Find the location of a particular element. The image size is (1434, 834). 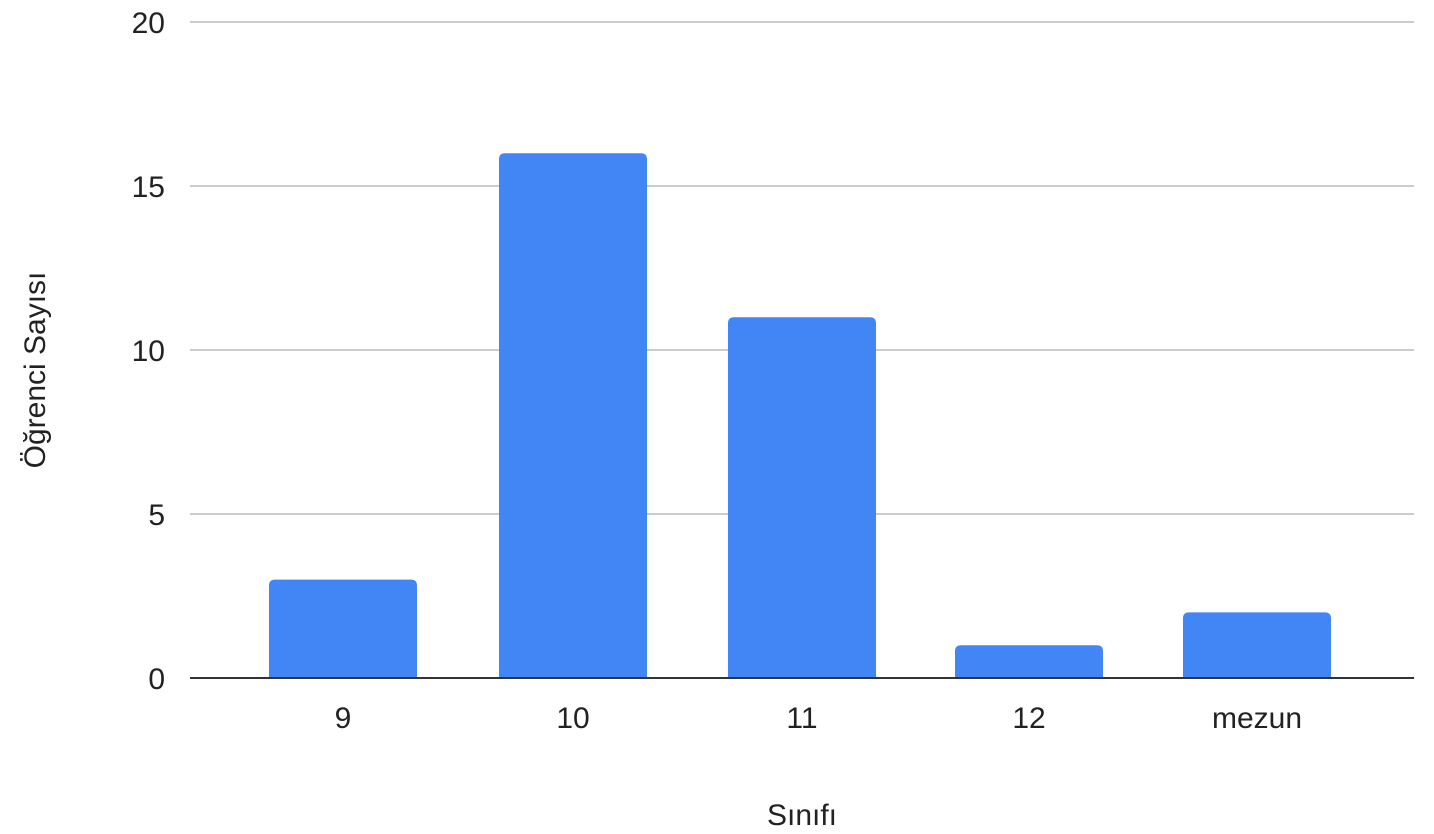

y-axis-ticks: 0 5 10 15 20 is located at coordinates (148, 351).